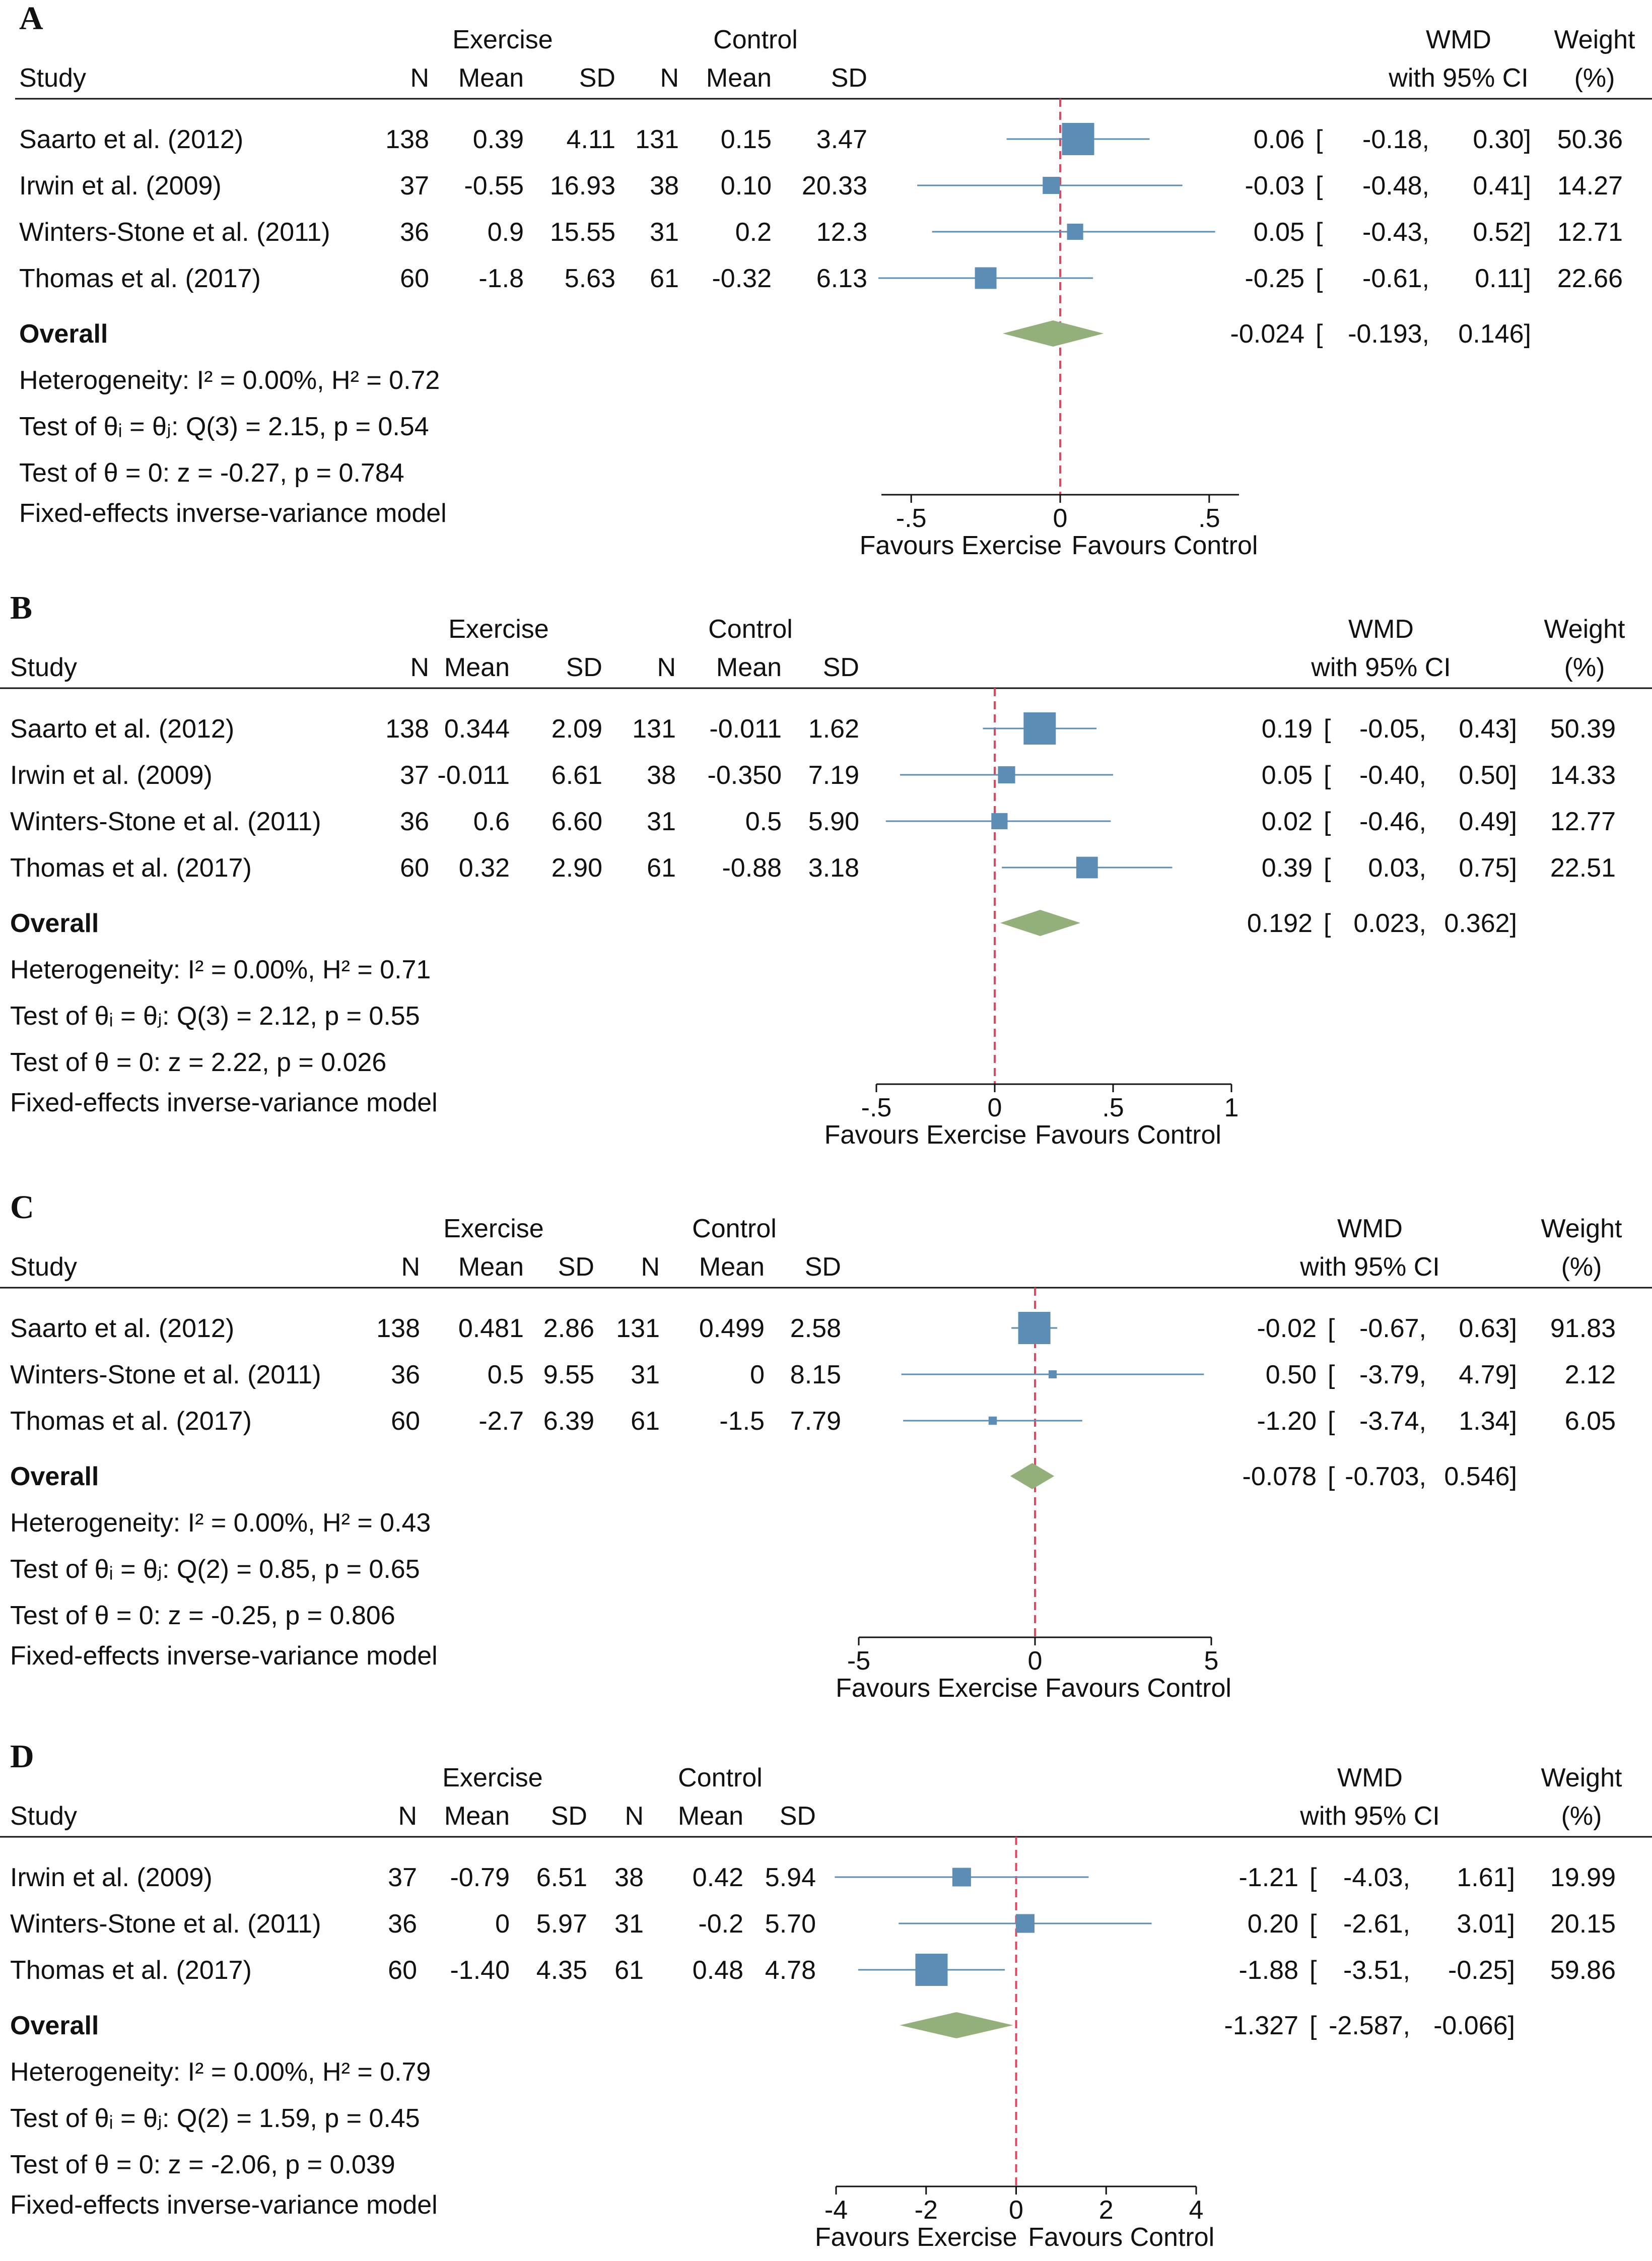 This screenshot has width=1652, height=2261. Describe the element at coordinates (842, 278) in the screenshot. I see `control-sd: 6.13` at that location.